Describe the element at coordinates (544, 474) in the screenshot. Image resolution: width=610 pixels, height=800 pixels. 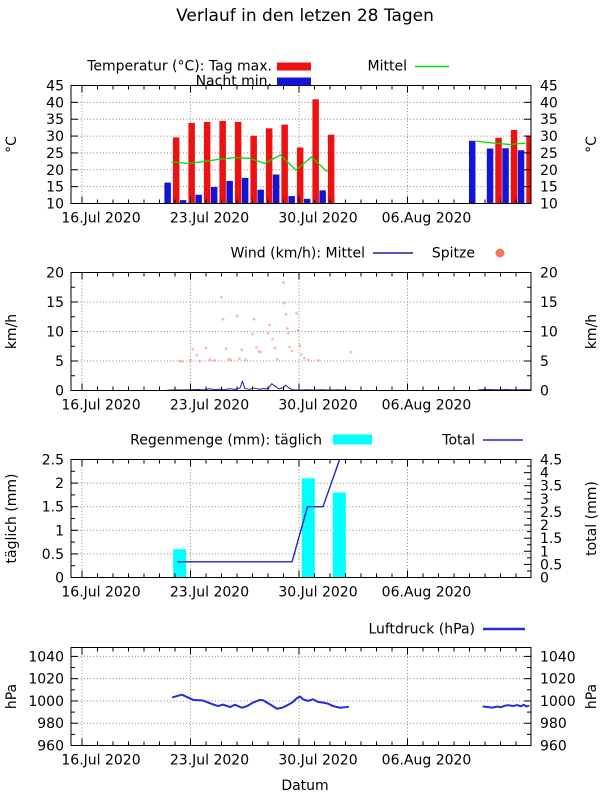
I see `svg-text: 4` at that location.